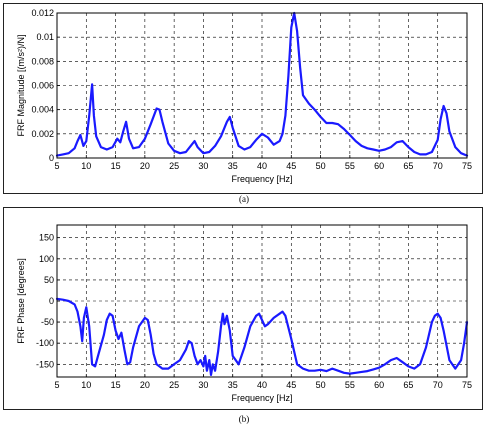  I want to click on y-tick-label: -50, so click(47, 322).